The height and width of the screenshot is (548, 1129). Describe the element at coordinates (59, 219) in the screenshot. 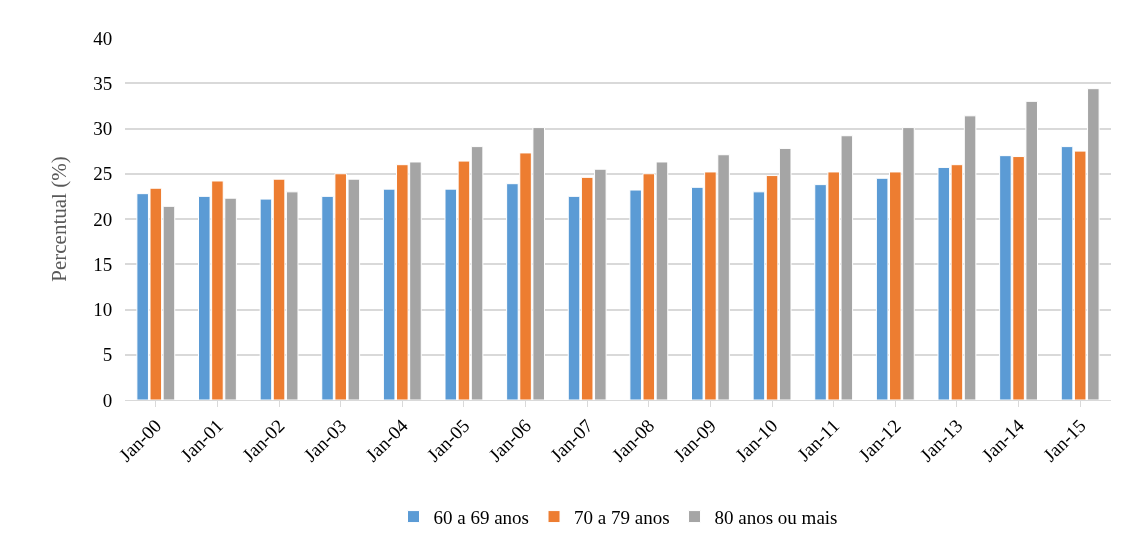

I see `y-axis-title: Percentual (%)` at that location.